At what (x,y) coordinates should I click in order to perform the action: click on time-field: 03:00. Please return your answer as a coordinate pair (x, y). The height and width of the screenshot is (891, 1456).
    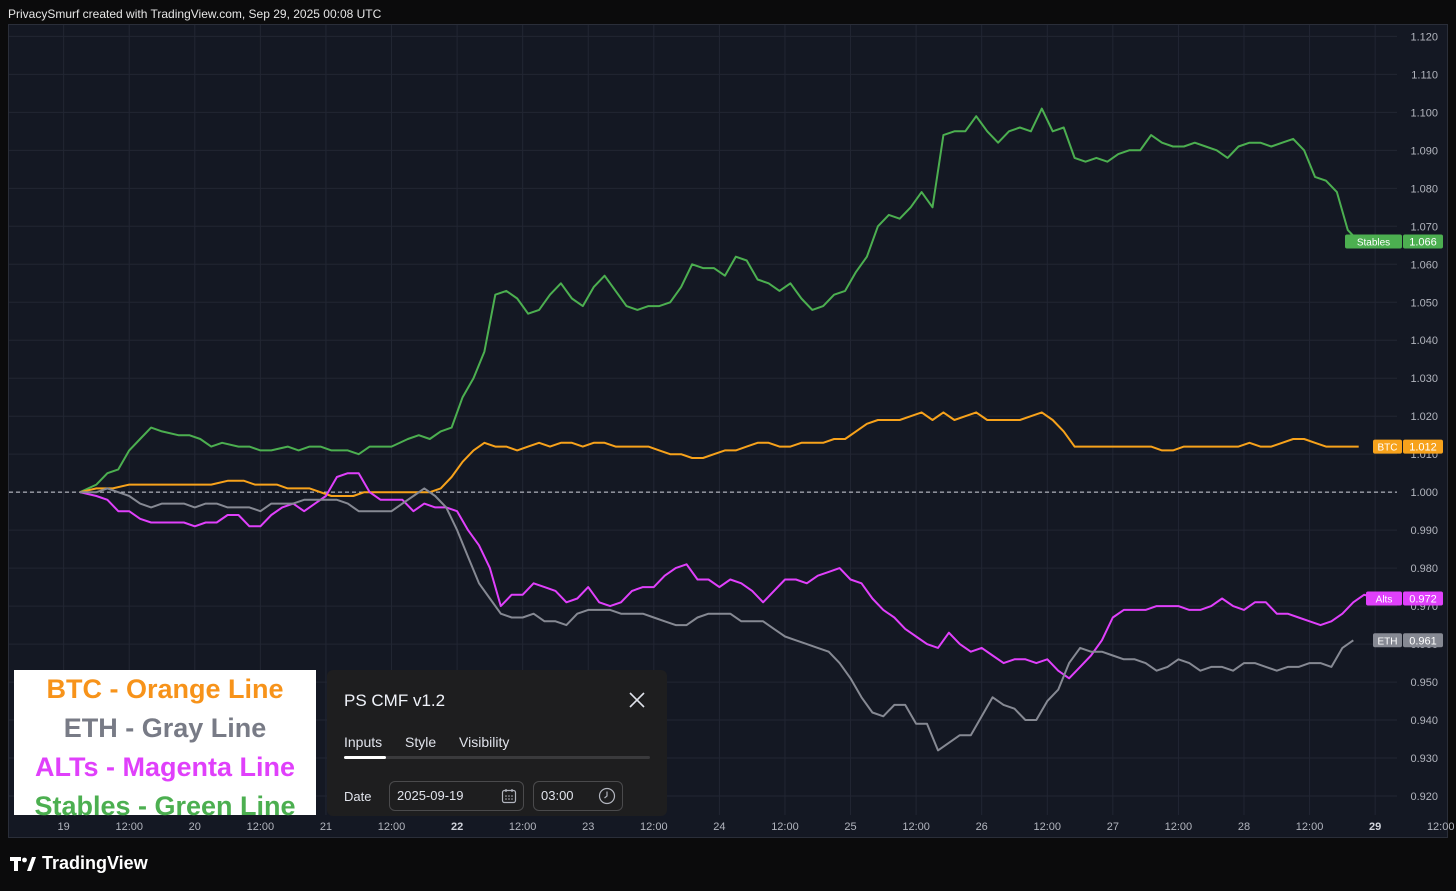
    Looking at the image, I should click on (578, 796).